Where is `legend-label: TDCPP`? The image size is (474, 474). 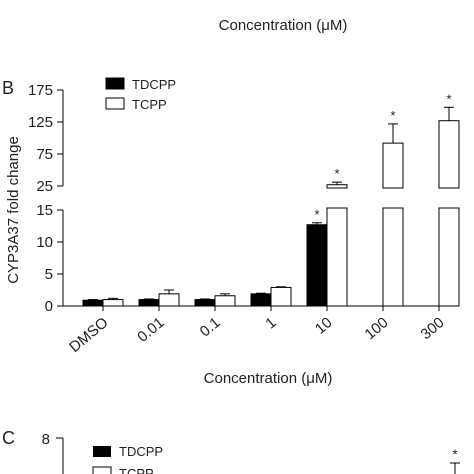 legend-label: TDCPP is located at coordinates (154, 84).